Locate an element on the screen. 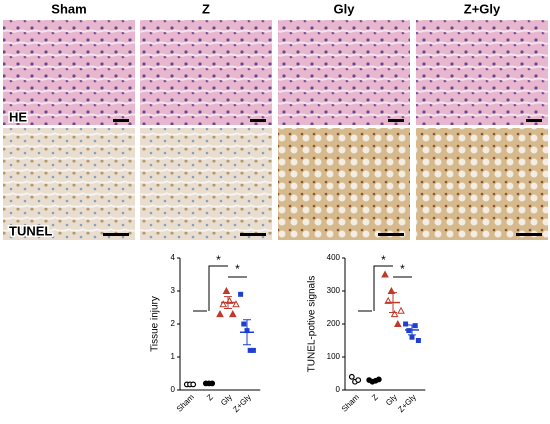  column-label: Z+Gly is located at coordinates (482, 8).